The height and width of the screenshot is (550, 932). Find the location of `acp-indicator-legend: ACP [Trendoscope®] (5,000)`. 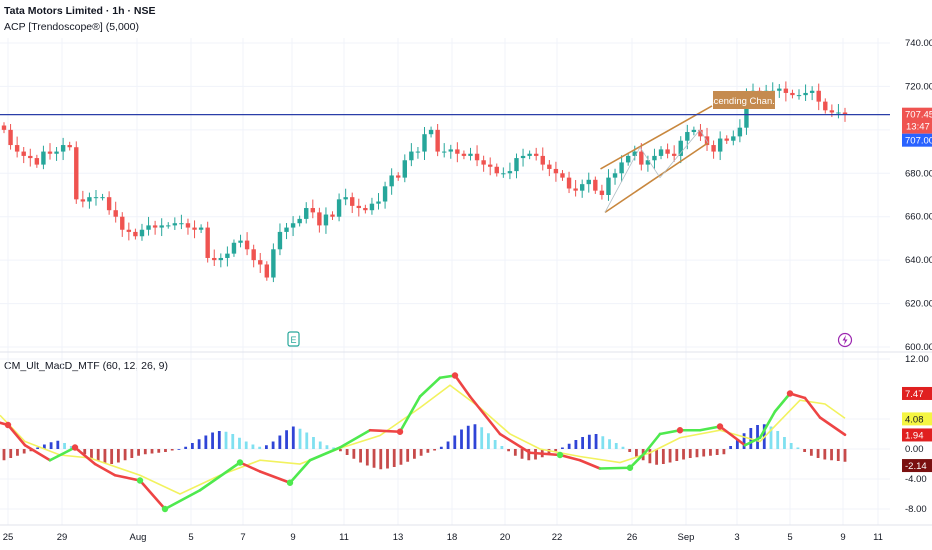

acp-indicator-legend: ACP [Trendoscope®] (5,000) is located at coordinates (71, 27).